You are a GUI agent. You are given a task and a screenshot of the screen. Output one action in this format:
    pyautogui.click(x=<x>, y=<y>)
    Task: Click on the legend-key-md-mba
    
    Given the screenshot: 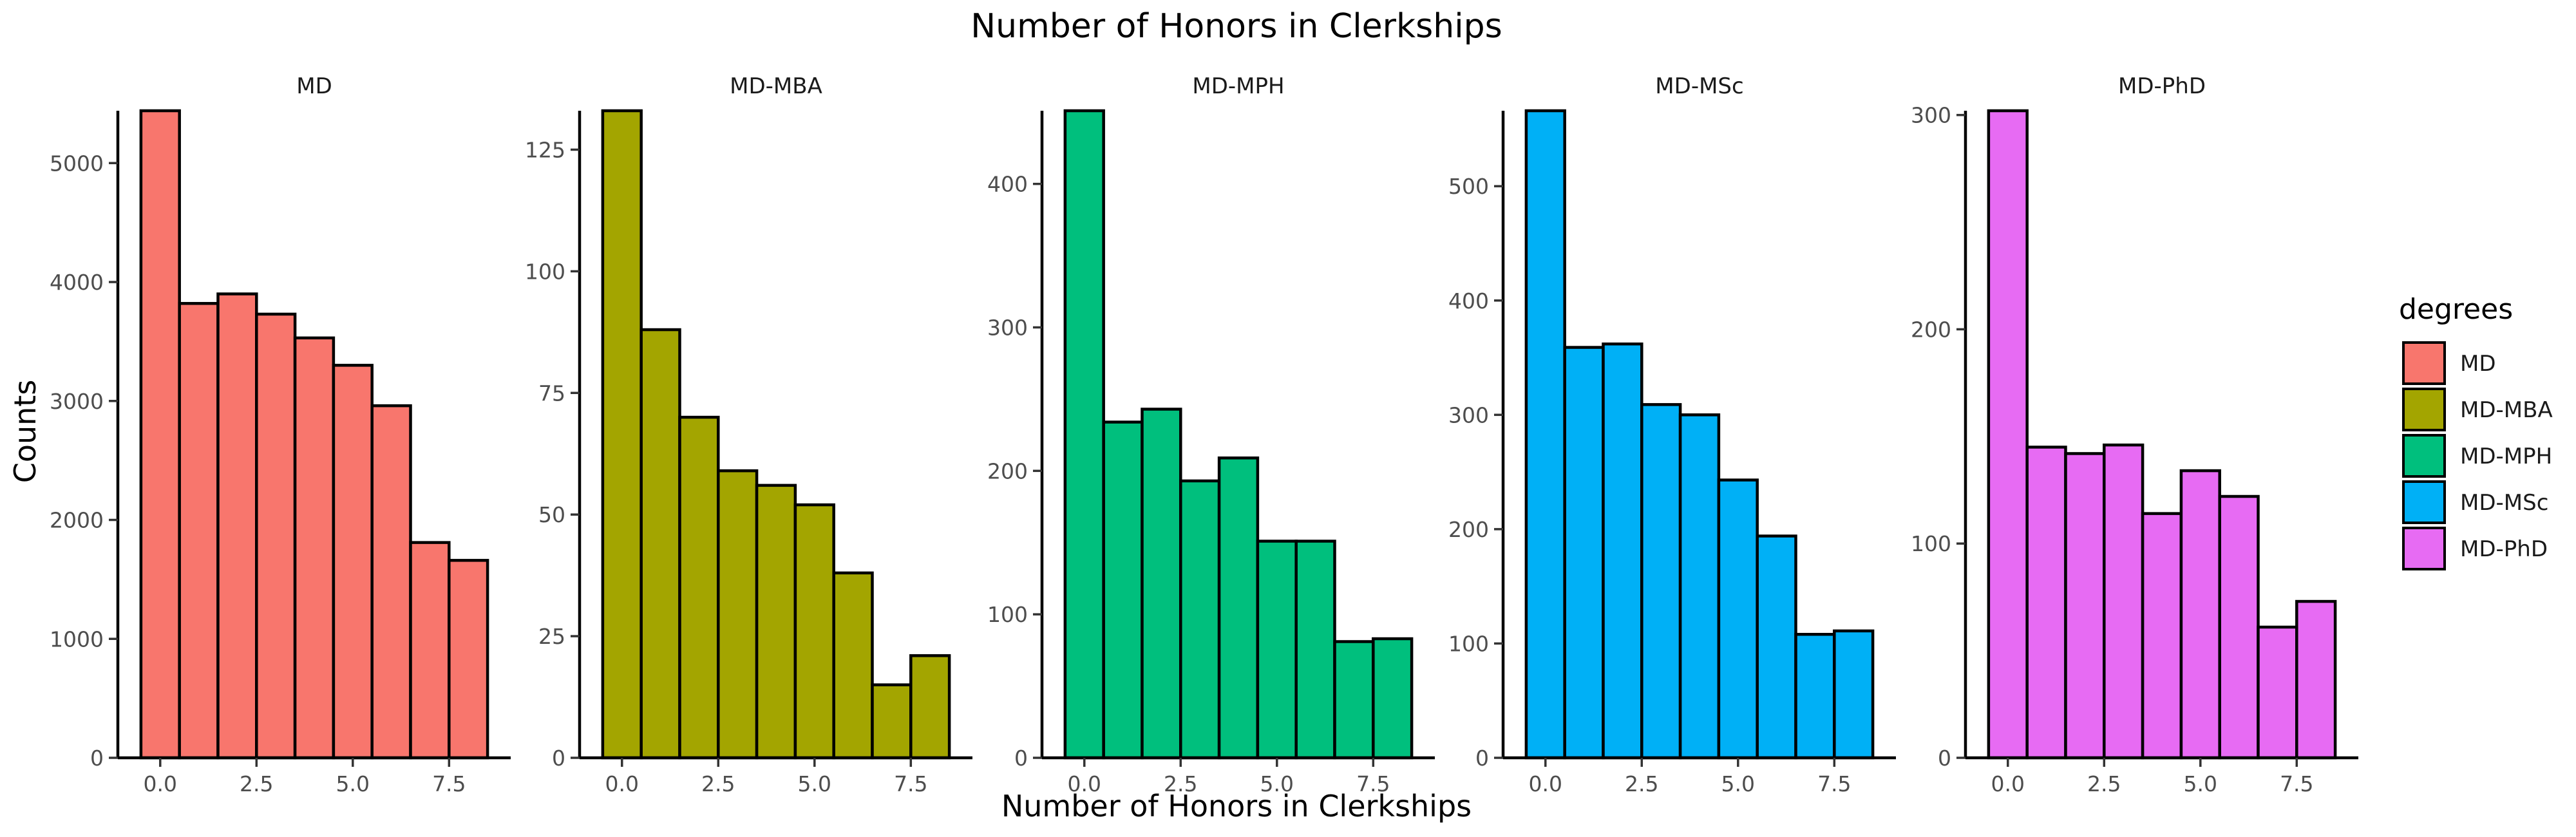 What is the action you would take?
    pyautogui.click(x=2424, y=409)
    